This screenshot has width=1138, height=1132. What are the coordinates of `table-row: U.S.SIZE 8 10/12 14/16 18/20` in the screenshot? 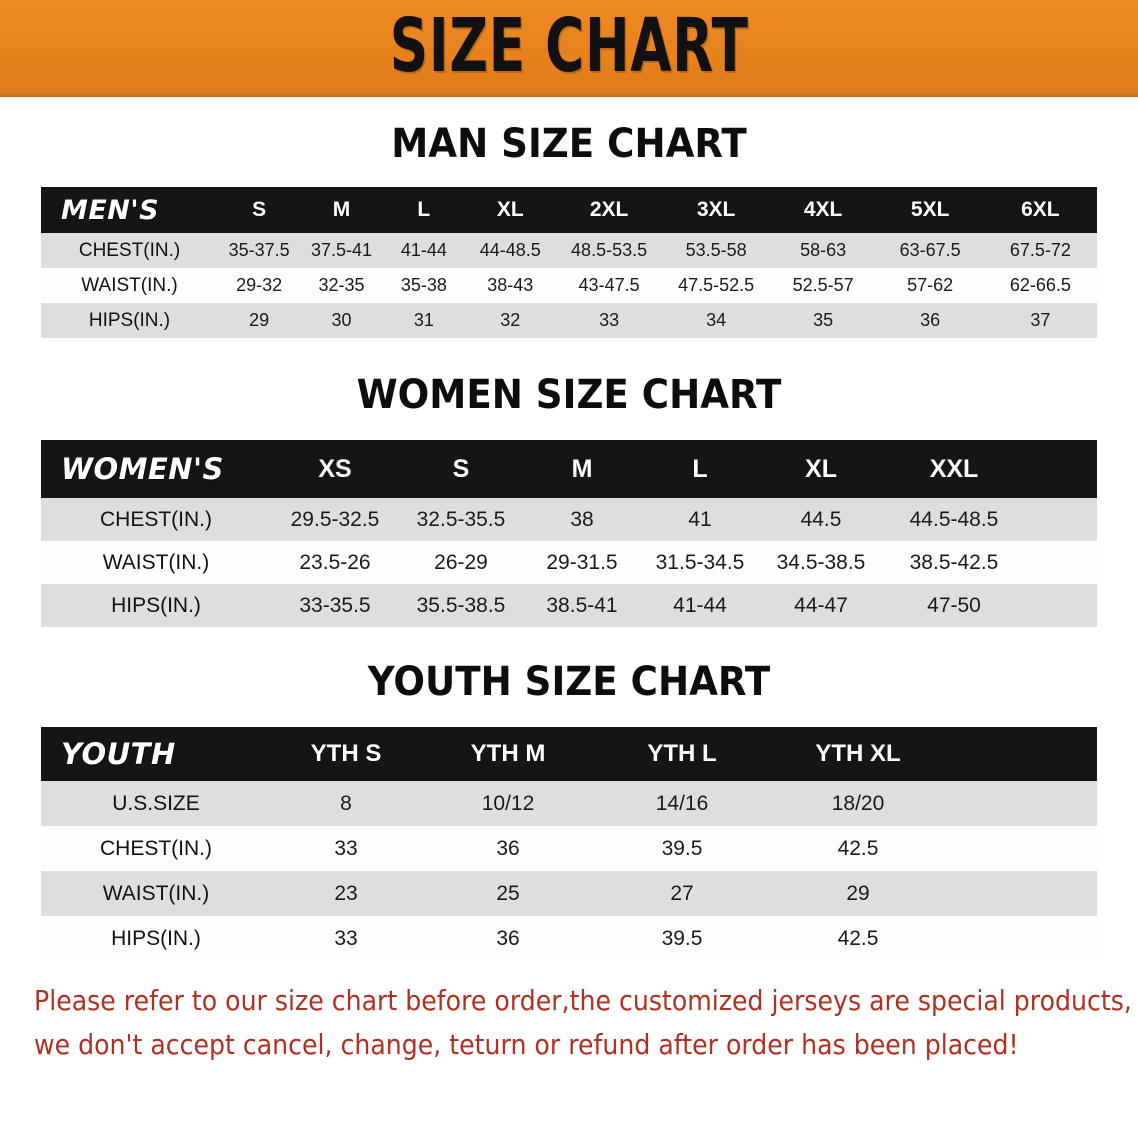 It's located at (569, 803).